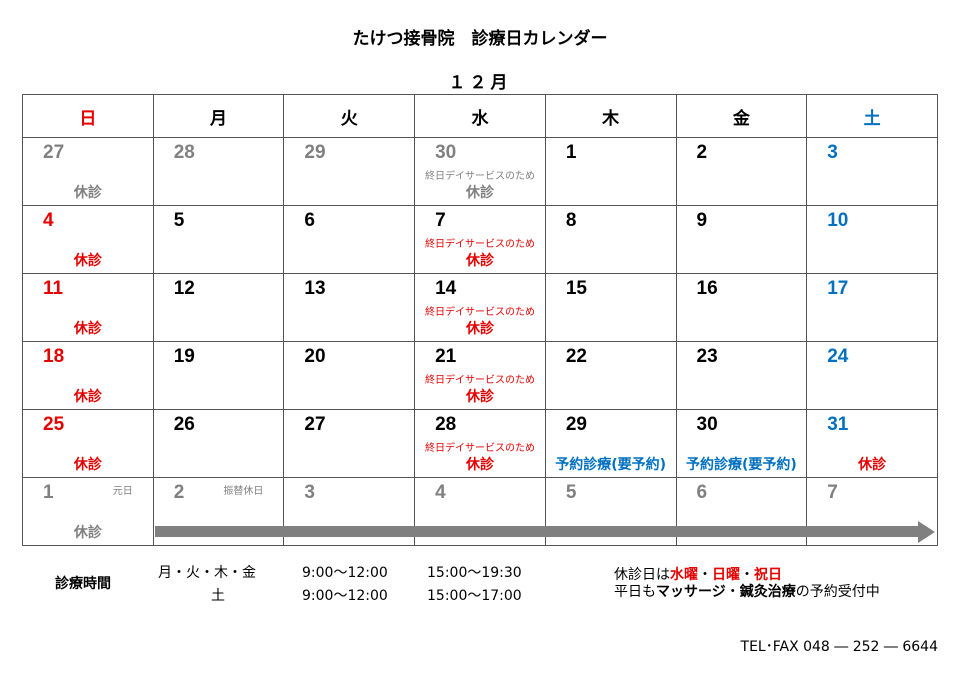 The image size is (960, 678). Describe the element at coordinates (872, 116) in the screenshot. I see `weekday-header: 土` at that location.